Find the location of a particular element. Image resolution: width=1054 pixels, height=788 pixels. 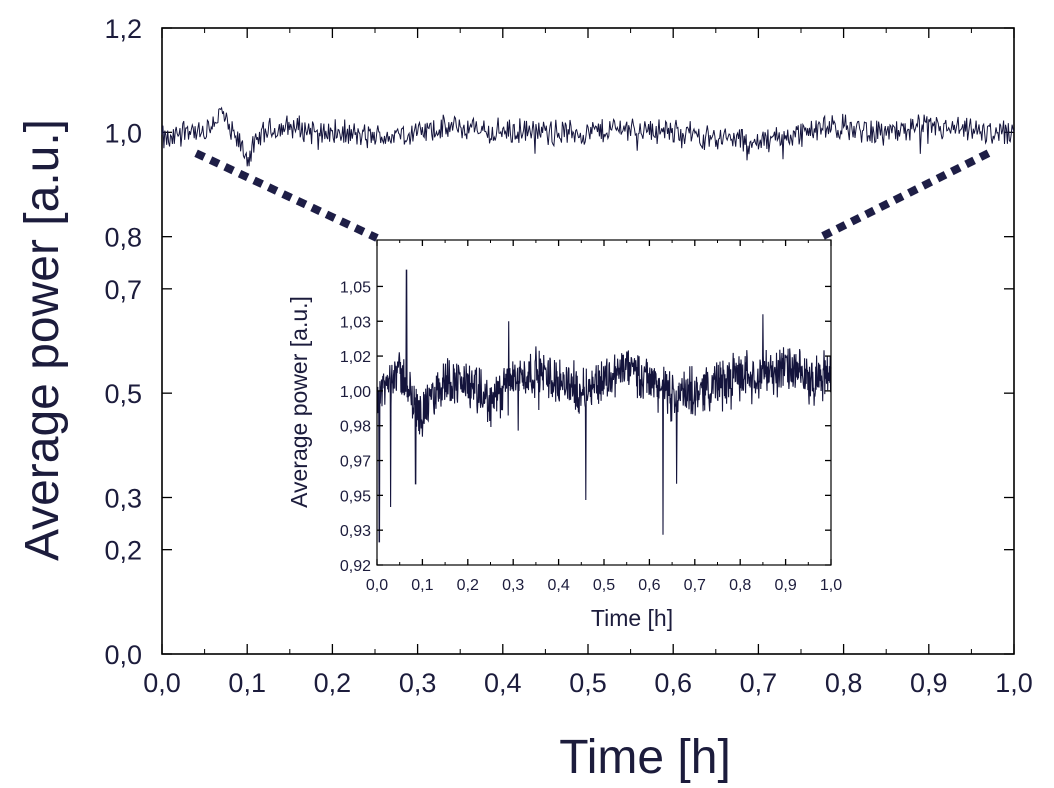

main-y-axis-title: Average power [a.u.] is located at coordinates (42, 340).